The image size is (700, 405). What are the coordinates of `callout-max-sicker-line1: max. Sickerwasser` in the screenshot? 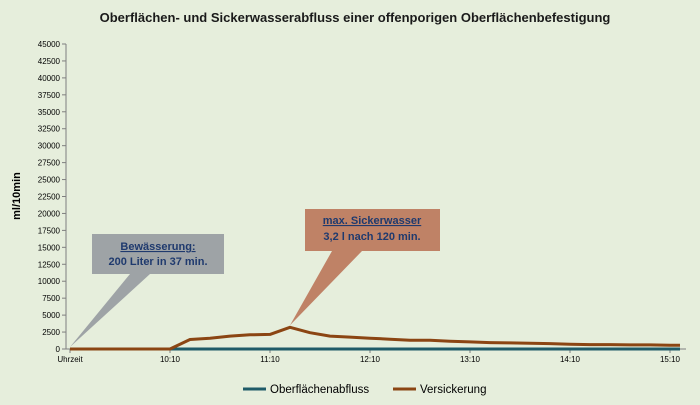 It's located at (372, 221).